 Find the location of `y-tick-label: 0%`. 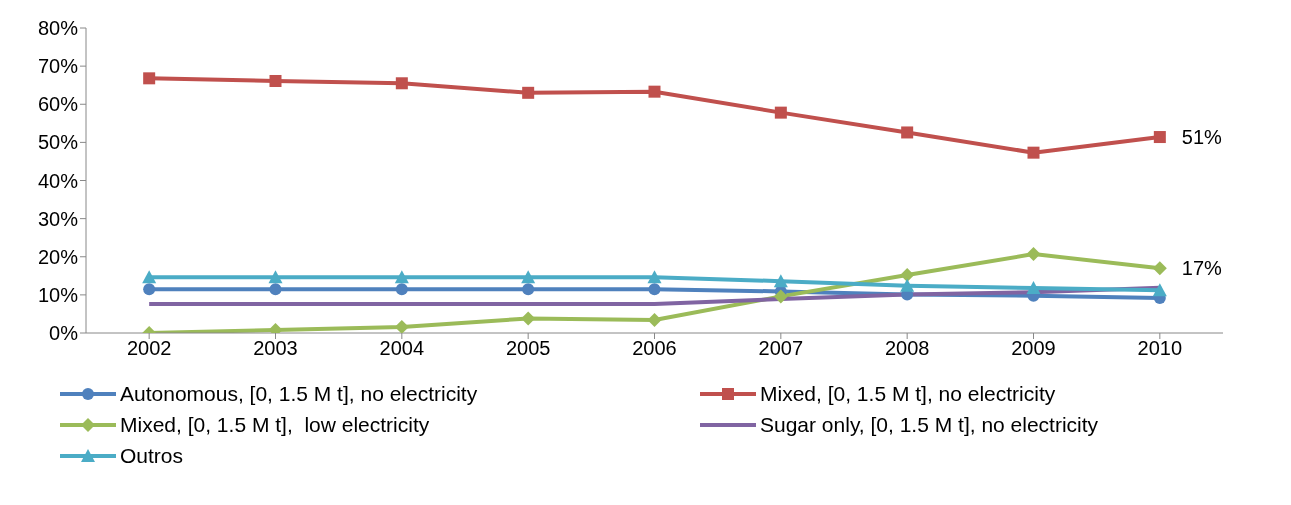

y-tick-label: 0% is located at coordinates (64, 333).